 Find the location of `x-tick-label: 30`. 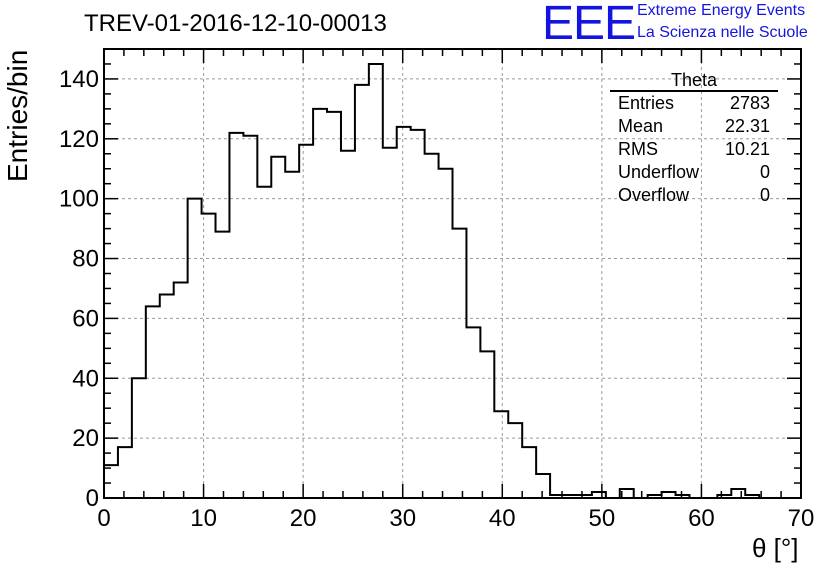

x-tick-label: 30 is located at coordinates (402, 518).